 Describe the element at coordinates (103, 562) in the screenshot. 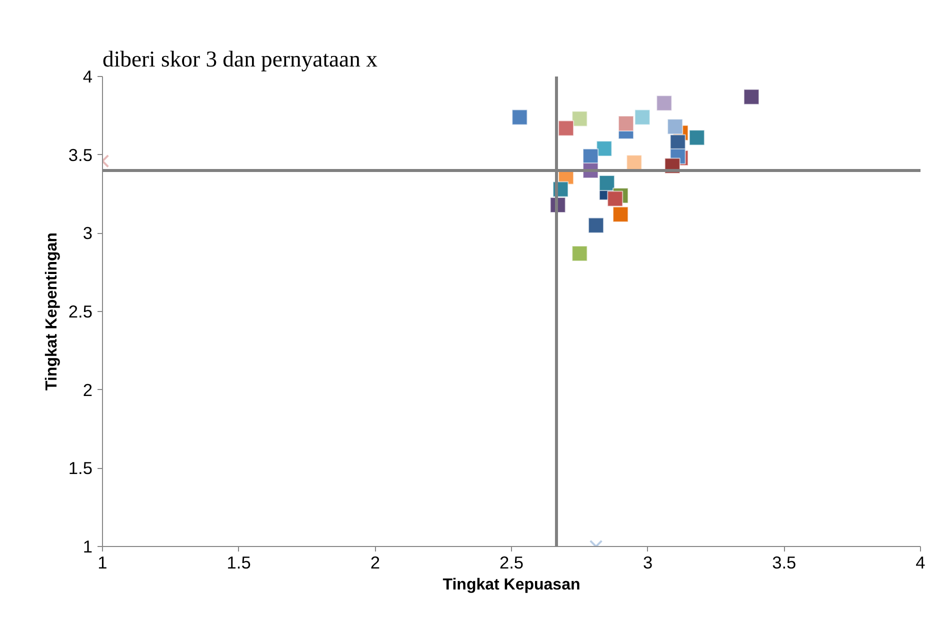

I see `x-tick-label: 1` at that location.